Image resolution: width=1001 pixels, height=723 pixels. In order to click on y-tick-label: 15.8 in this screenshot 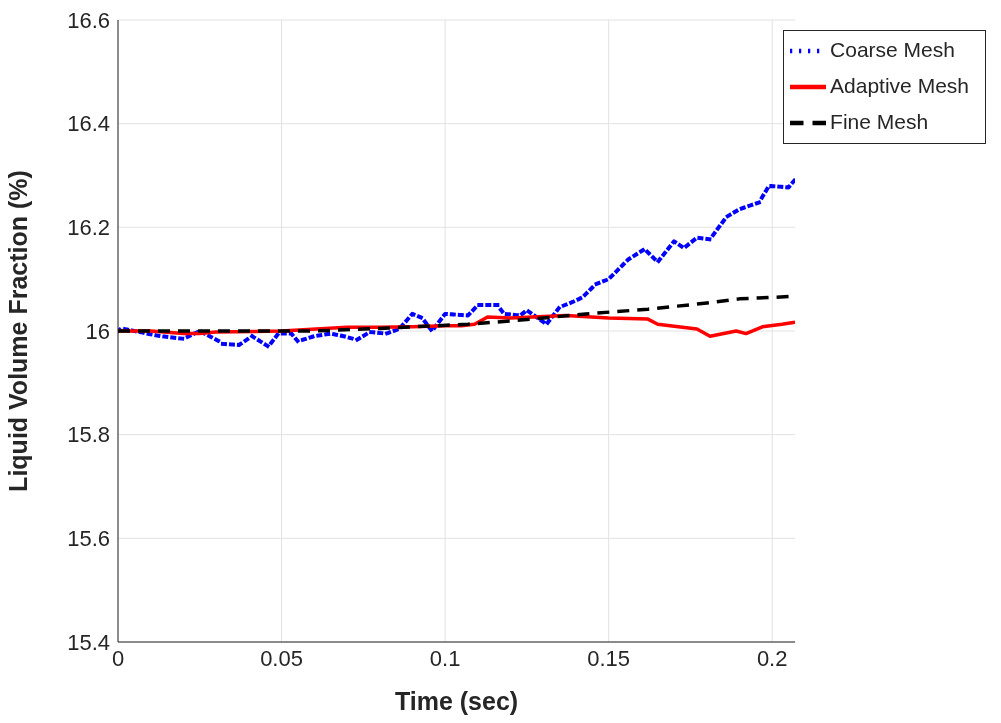, I will do `click(88, 435)`.